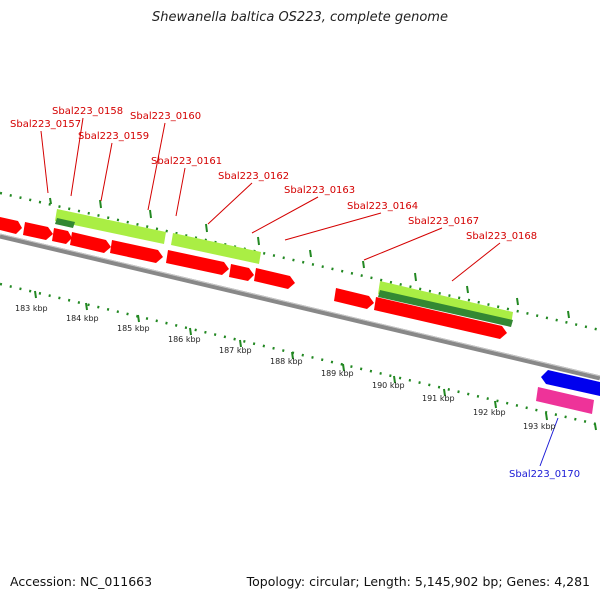 The image size is (600, 600). Describe the element at coordinates (133, 328) in the screenshot. I see `kbp-label: 185 kbp` at that location.